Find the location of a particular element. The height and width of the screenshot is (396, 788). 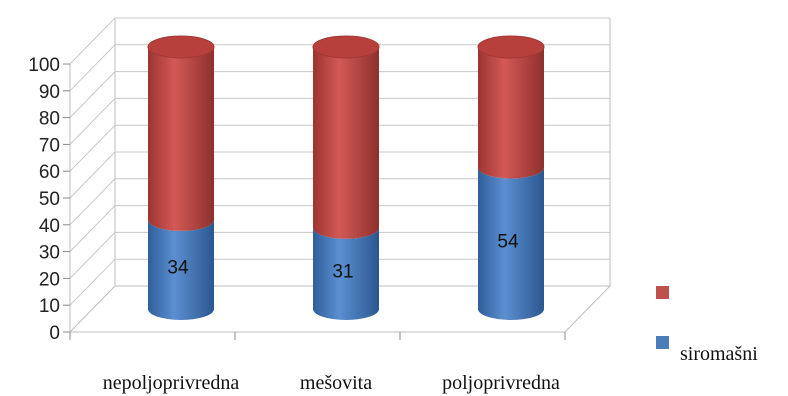

x-tick-label: mešovita is located at coordinates (336, 383).